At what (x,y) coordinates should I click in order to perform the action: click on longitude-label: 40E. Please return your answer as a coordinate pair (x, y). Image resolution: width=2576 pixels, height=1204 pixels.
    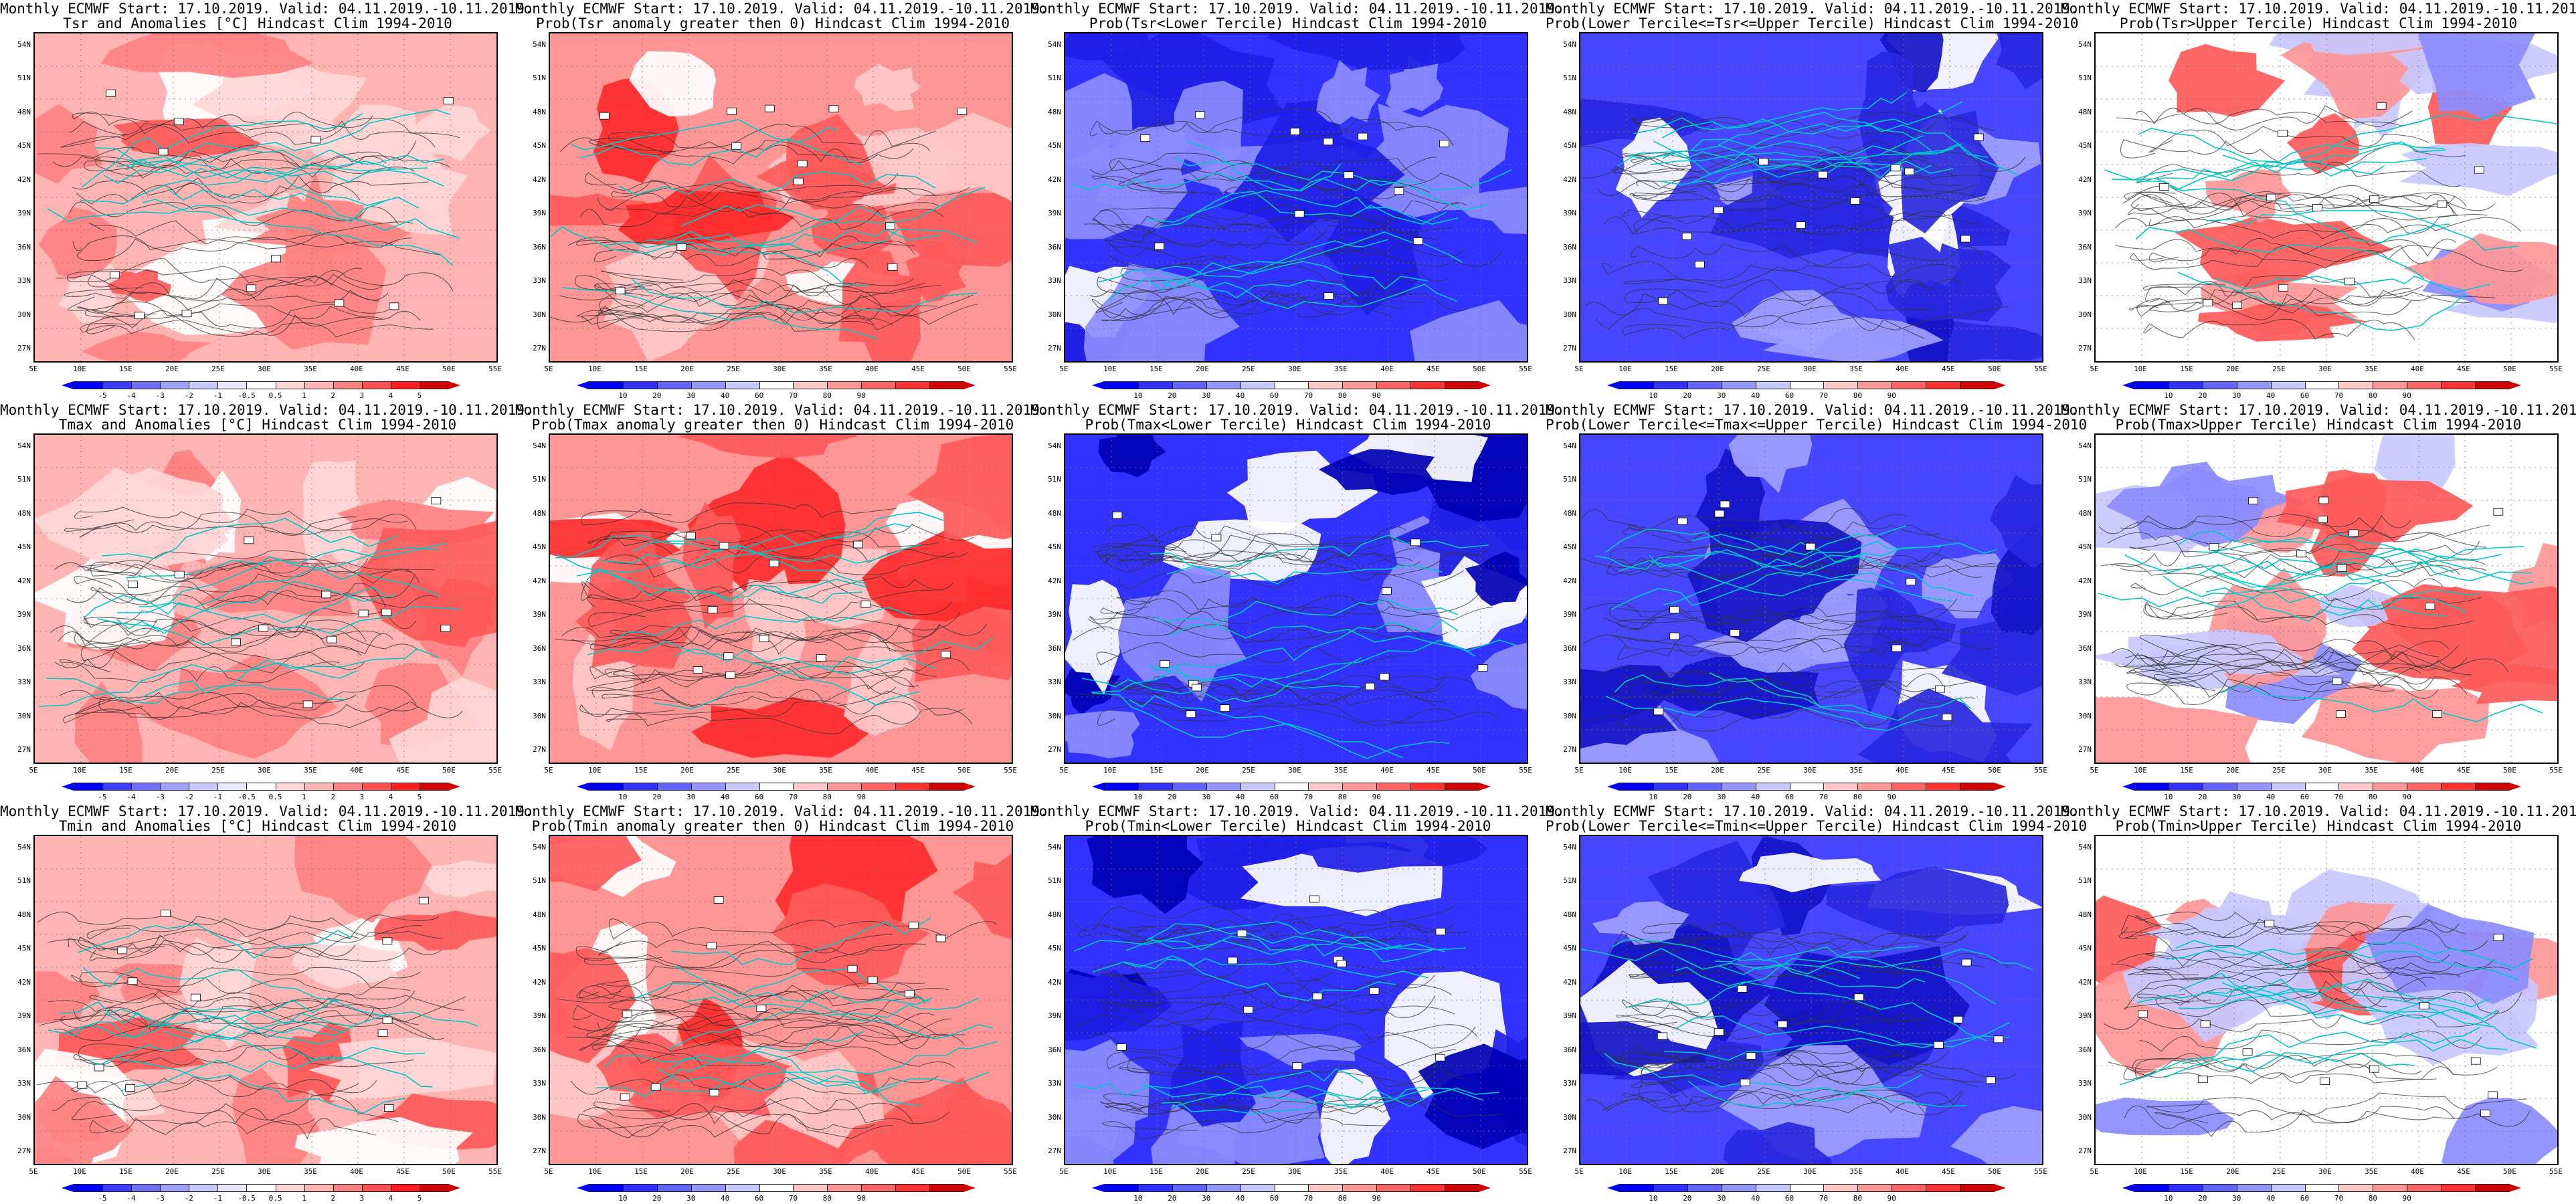
    Looking at the image, I should click on (356, 1171).